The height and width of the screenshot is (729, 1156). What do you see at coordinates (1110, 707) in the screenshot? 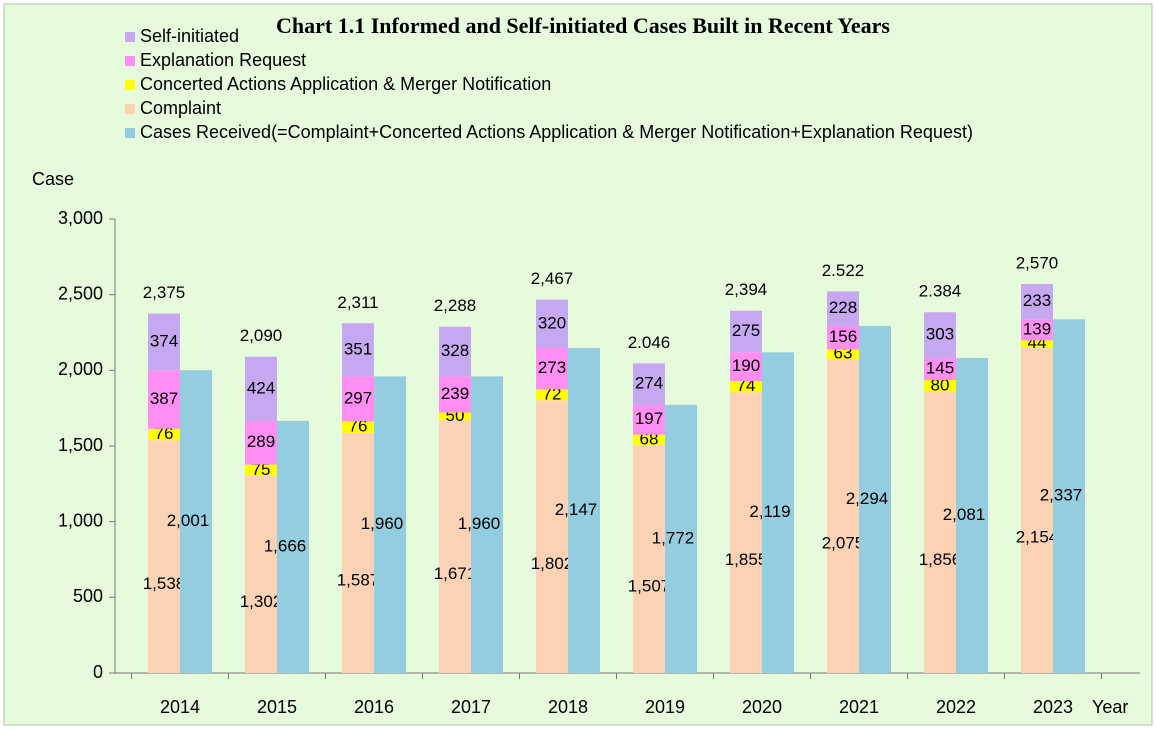
I see `x-axis-label: Year` at bounding box center [1110, 707].